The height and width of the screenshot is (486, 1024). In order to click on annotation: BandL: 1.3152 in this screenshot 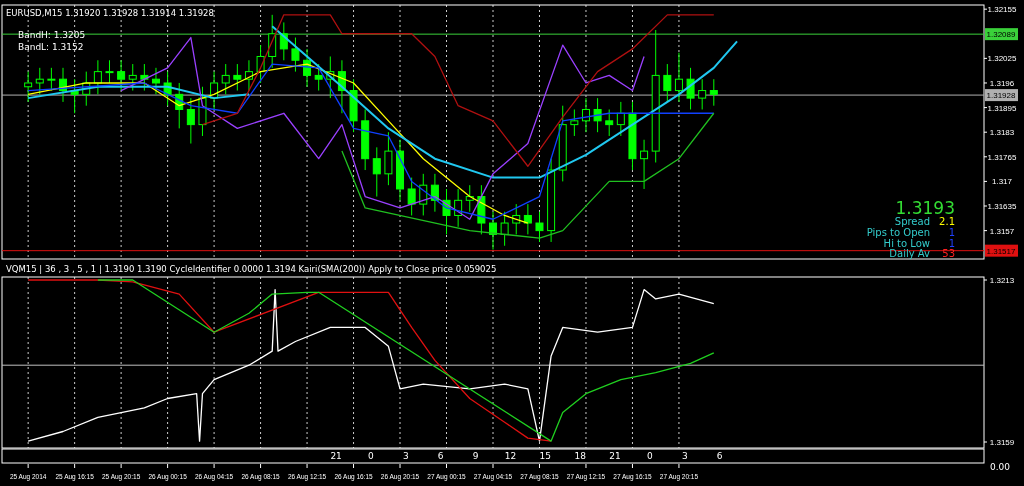, I will do `click(51, 47)`.